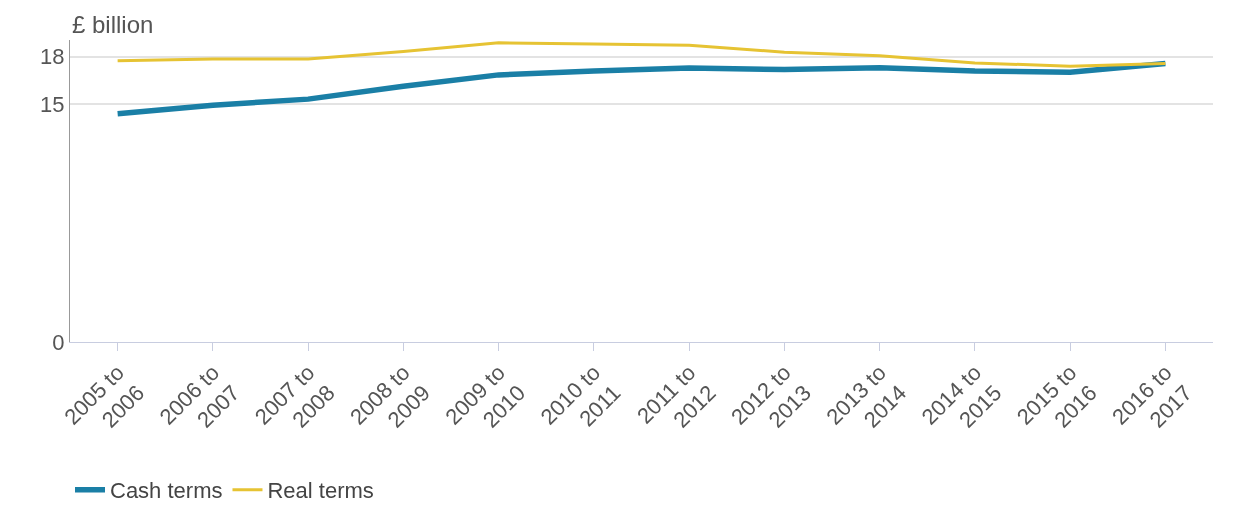 The image size is (1243, 523). I want to click on y-tick-label: 0, so click(58, 342).